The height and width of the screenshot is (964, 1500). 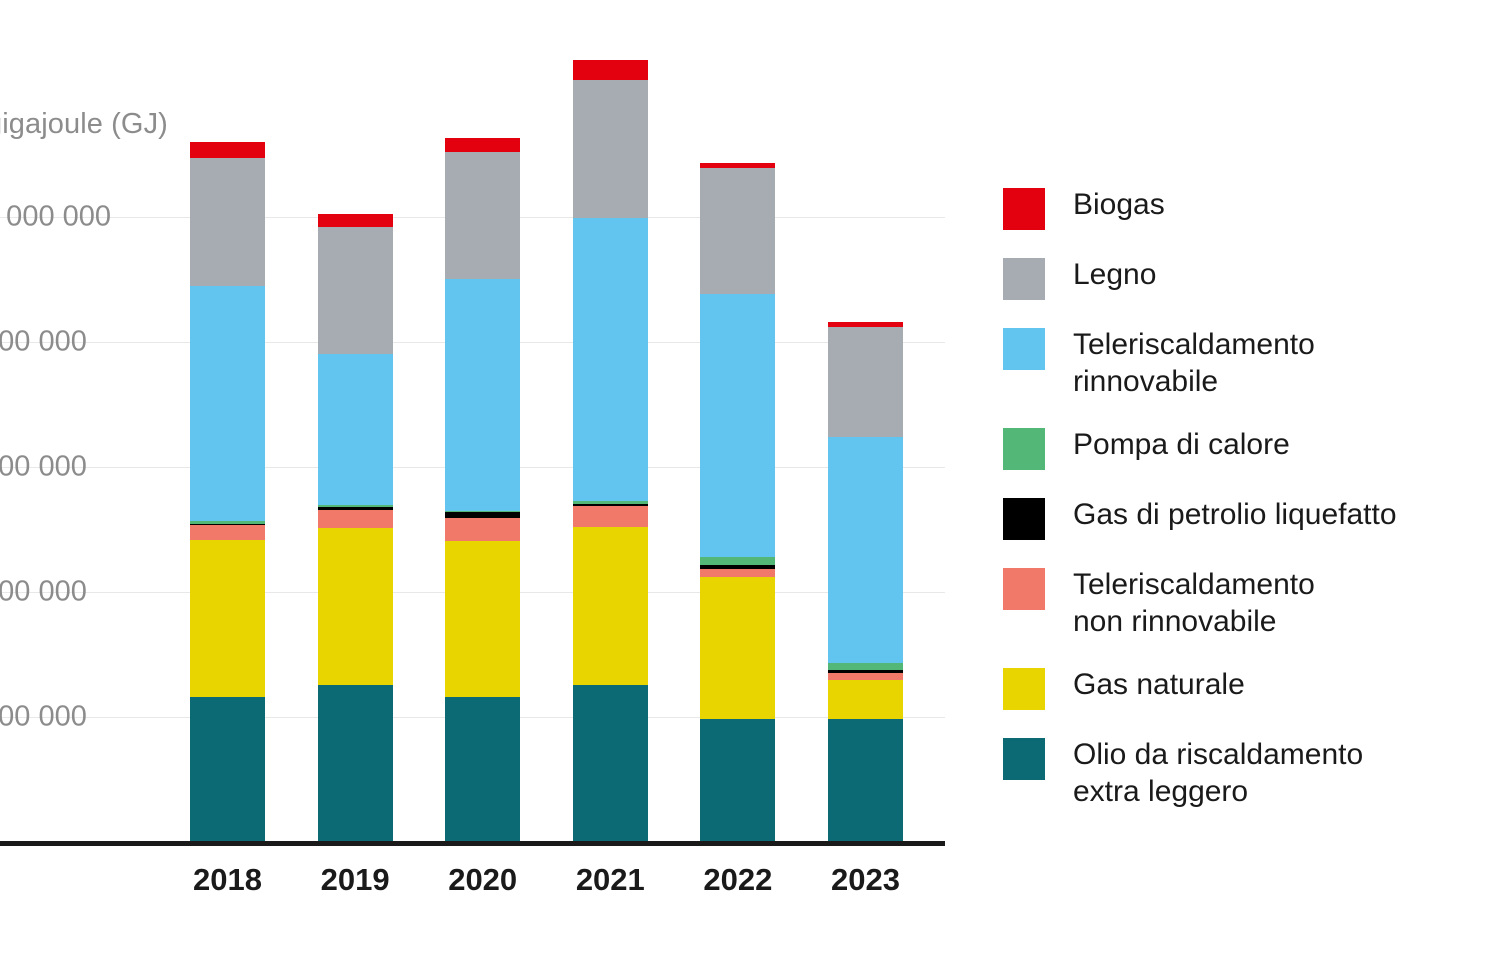 I want to click on legend-item: Olio da riscaldamento extra leggero, so click(x=1250, y=773).